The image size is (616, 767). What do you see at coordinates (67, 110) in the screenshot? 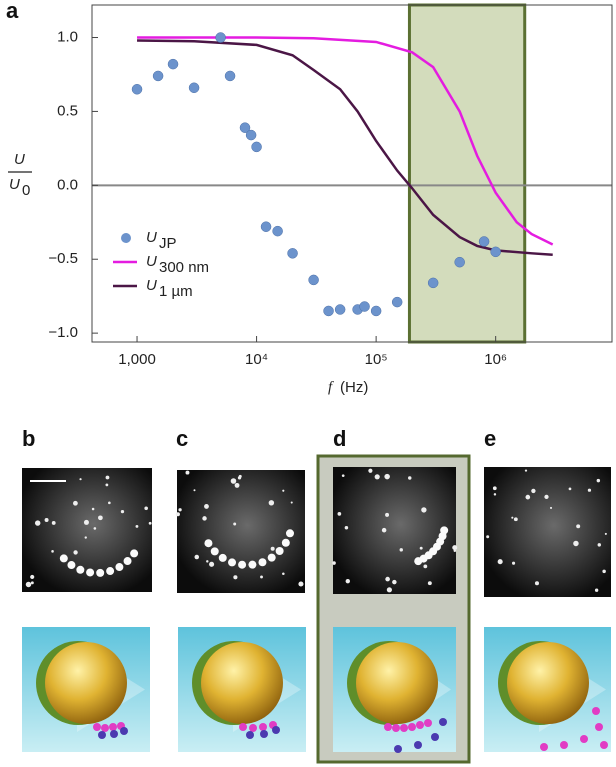
I see `y-tick-label: 0.5` at bounding box center [67, 110].